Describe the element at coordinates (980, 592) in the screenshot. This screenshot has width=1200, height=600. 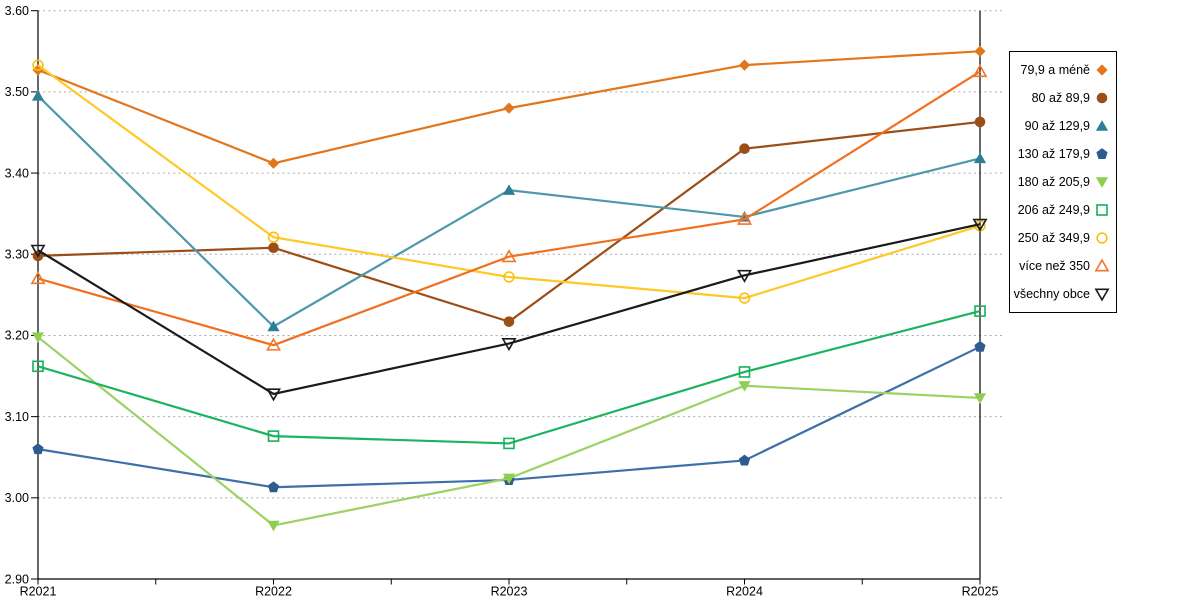
I see `x-tick-label: R2025` at that location.